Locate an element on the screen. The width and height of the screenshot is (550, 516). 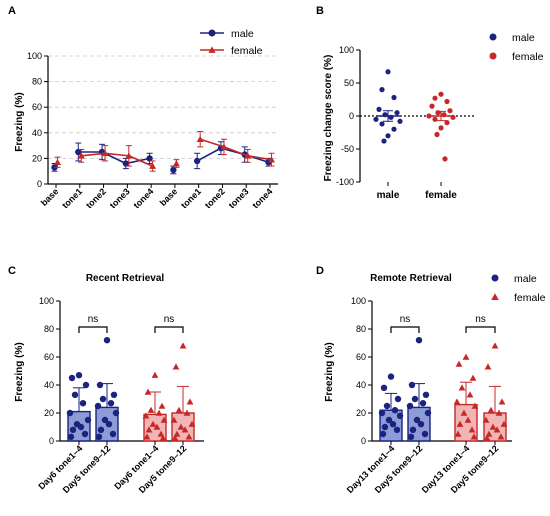
y-tick-label-d: 0 is located at coordinates (363, 441).